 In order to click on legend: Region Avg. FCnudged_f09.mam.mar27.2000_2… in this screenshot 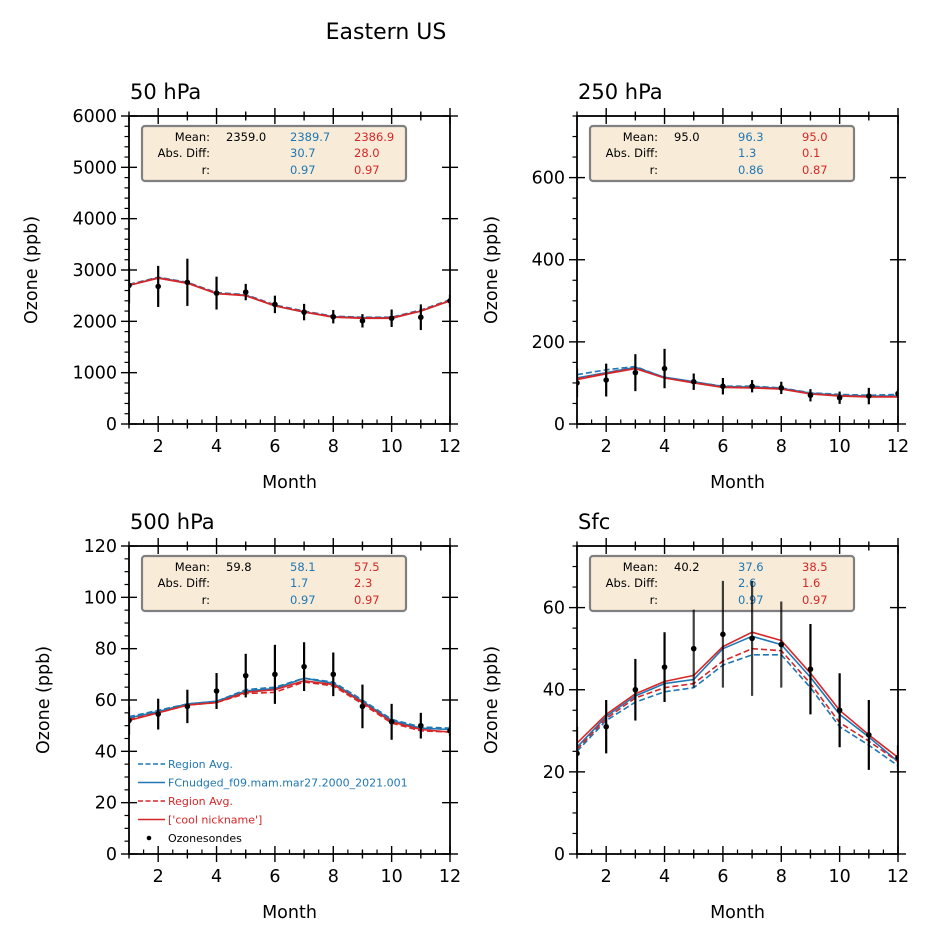, I will do `click(273, 801)`.